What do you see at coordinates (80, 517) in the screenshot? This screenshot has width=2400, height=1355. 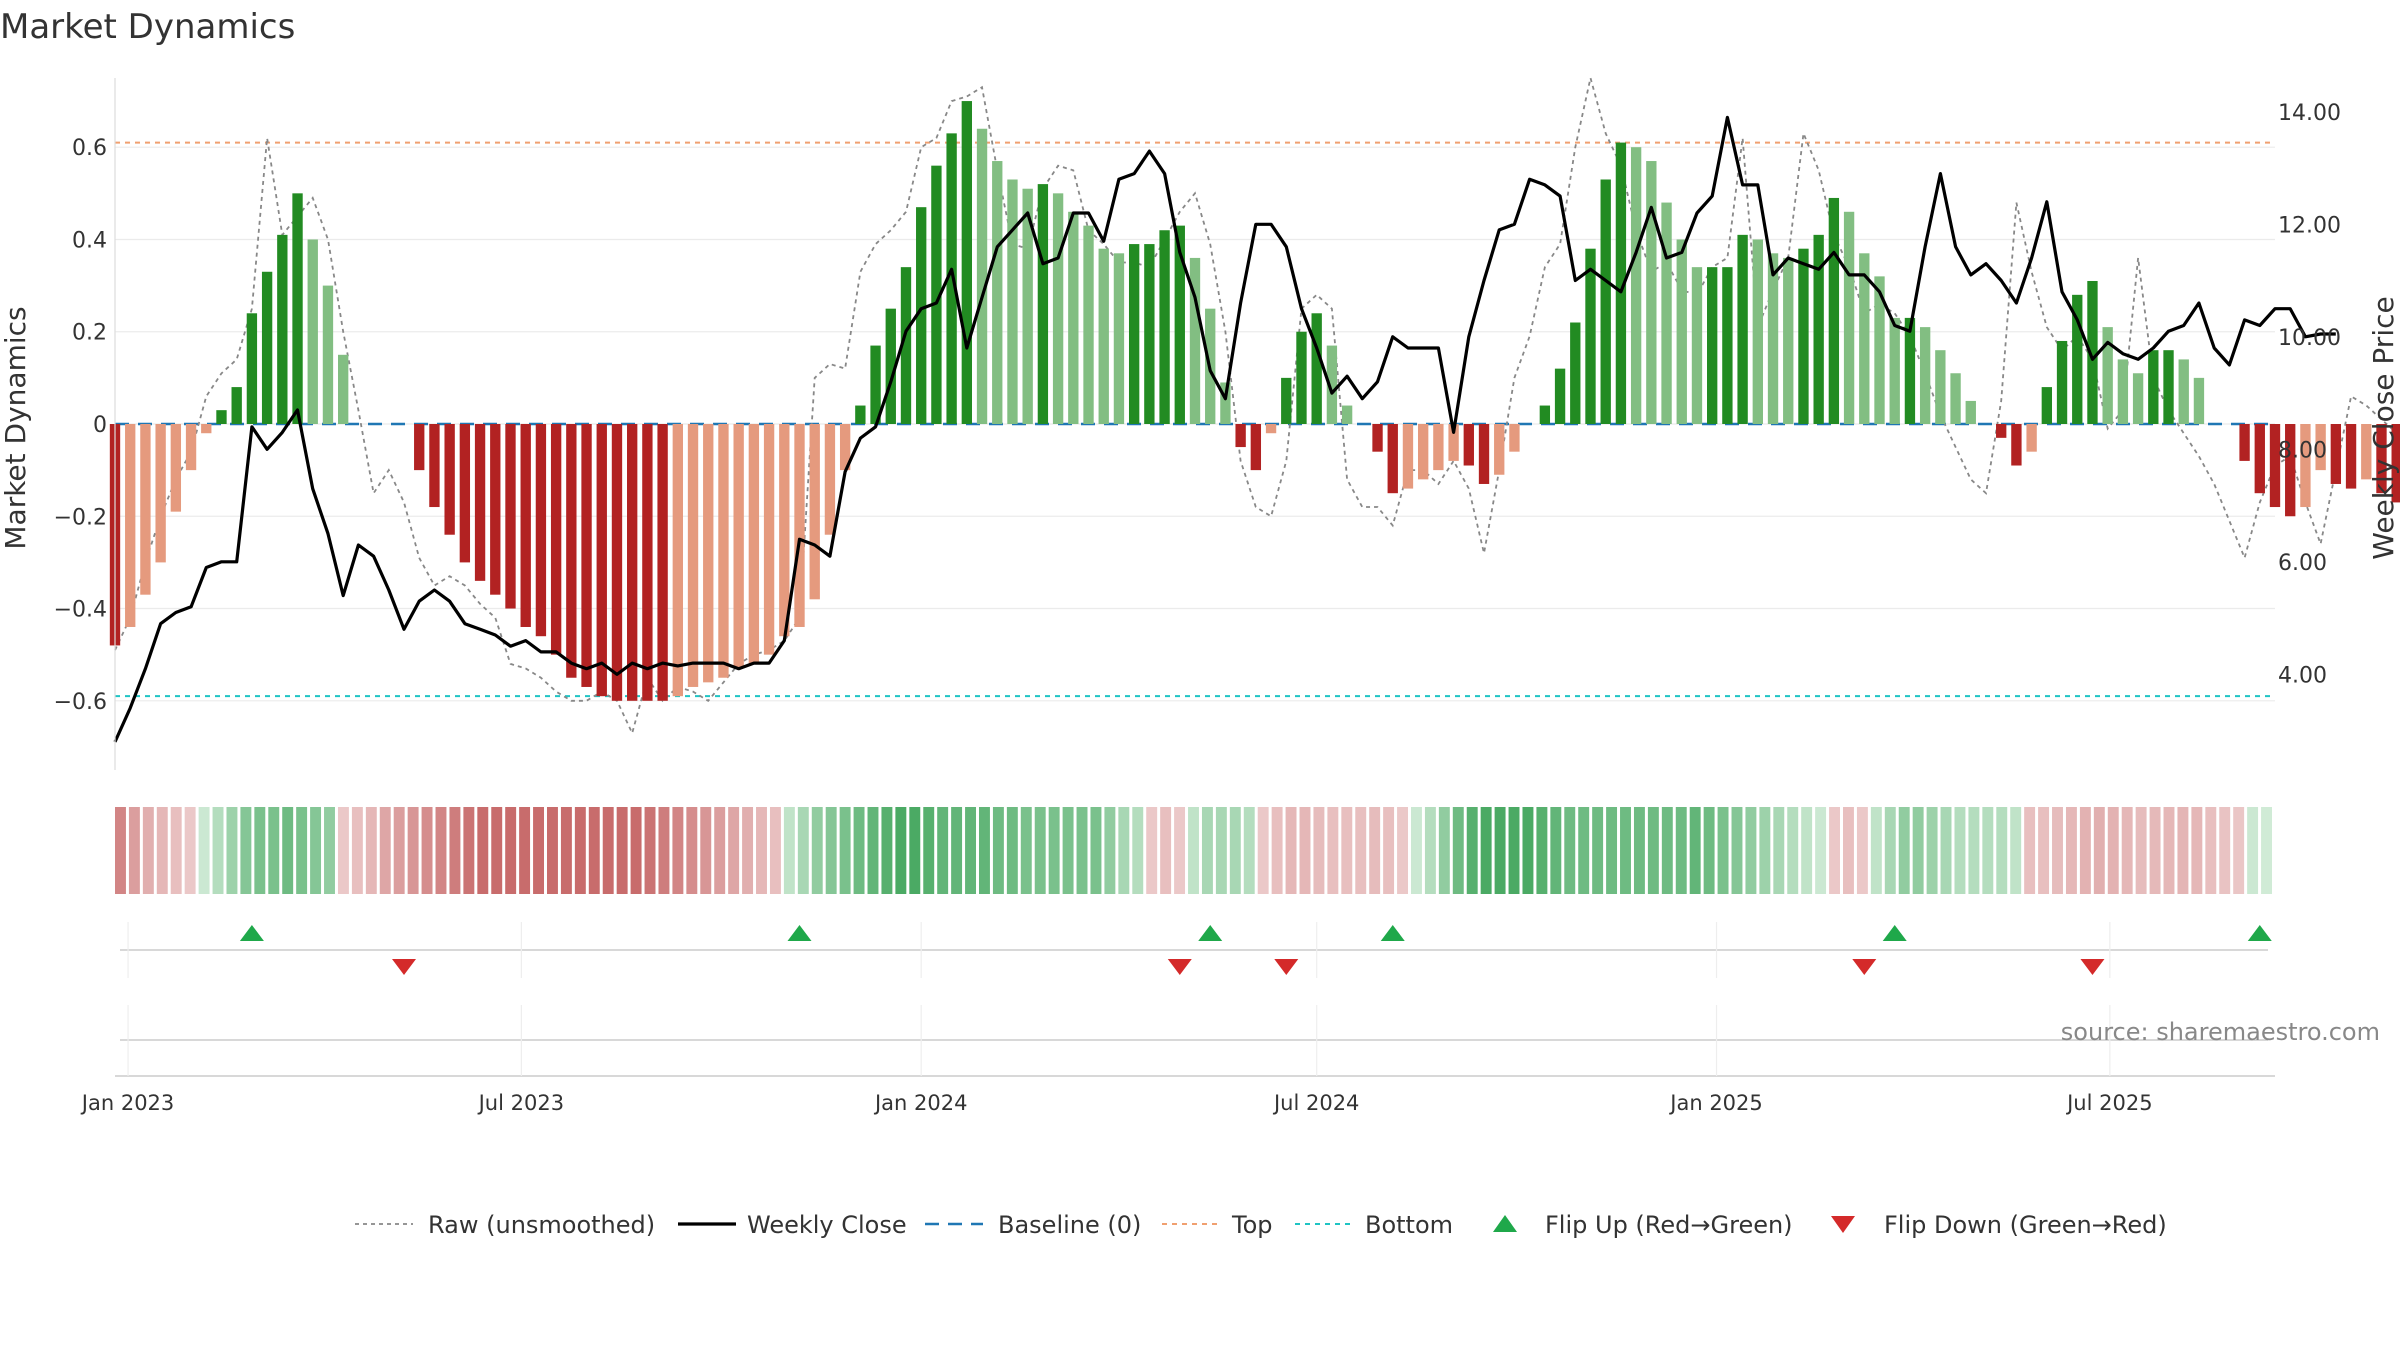 I see `y-left-tick-label: −0.2` at bounding box center [80, 517].